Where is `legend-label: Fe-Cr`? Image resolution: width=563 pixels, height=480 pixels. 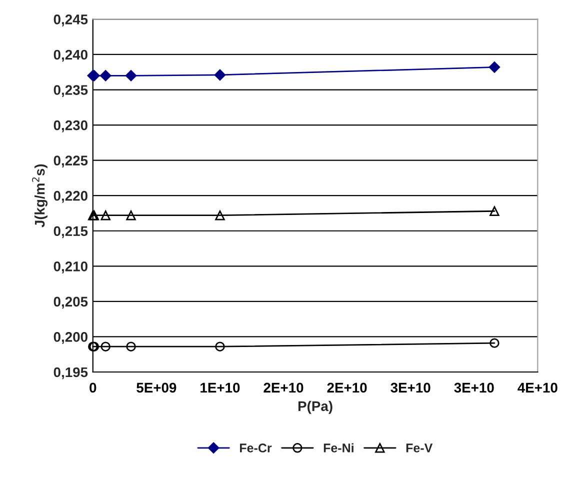
legend-label: Fe-Cr is located at coordinates (256, 448).